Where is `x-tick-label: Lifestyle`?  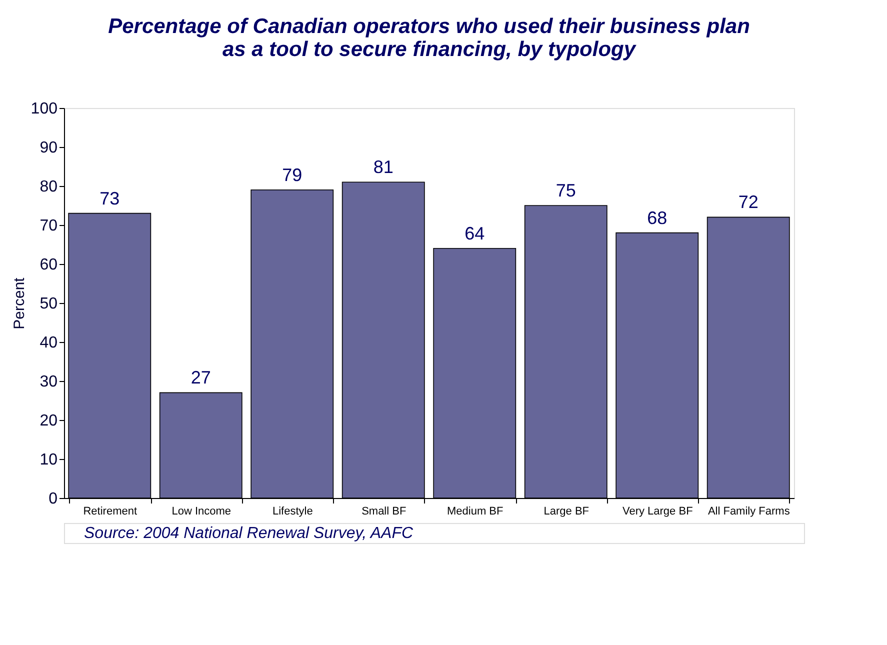
x-tick-label: Lifestyle is located at coordinates (292, 512).